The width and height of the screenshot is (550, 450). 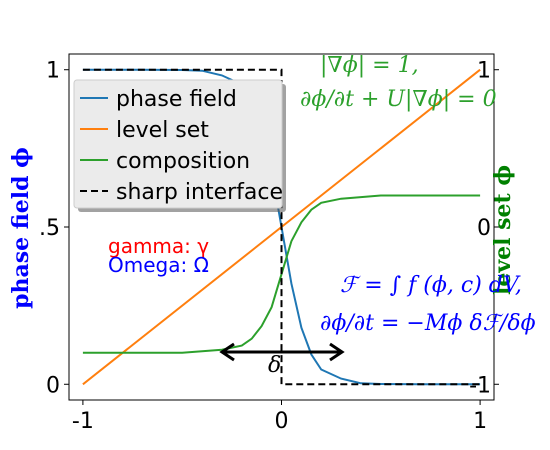 What do you see at coordinates (484, 228) in the screenshot?
I see `right-tick-label-1: 0` at bounding box center [484, 228].